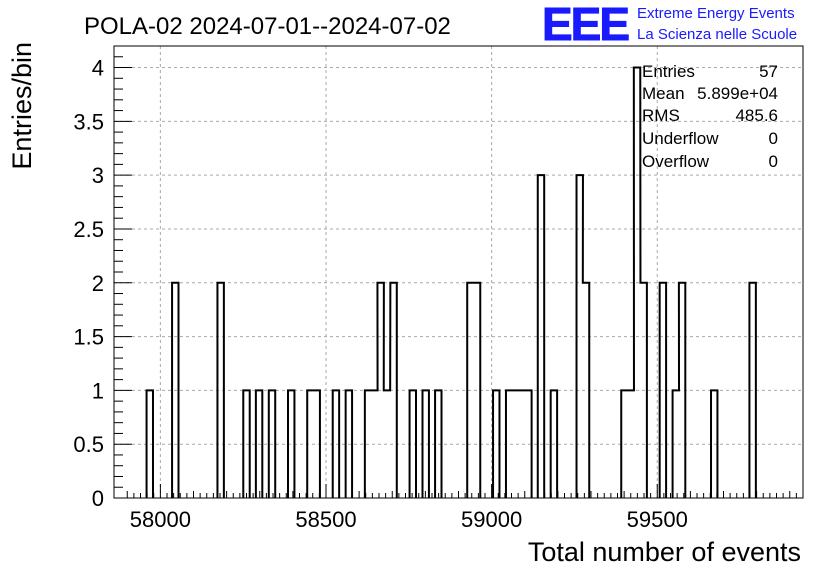 The height and width of the screenshot is (572, 836). Describe the element at coordinates (88, 283) in the screenshot. I see `y-tick-labels: 0 0.5 1 1.5 2 2.5 3 3.5 4` at that location.